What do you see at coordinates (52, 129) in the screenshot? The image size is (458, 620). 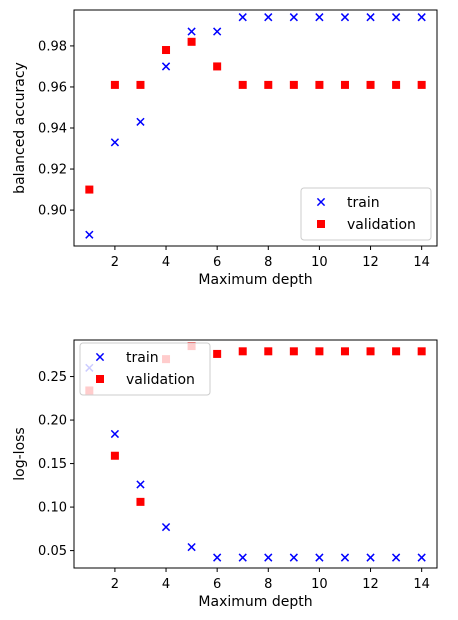 I see `y-tick-label: 0.94` at bounding box center [52, 129].